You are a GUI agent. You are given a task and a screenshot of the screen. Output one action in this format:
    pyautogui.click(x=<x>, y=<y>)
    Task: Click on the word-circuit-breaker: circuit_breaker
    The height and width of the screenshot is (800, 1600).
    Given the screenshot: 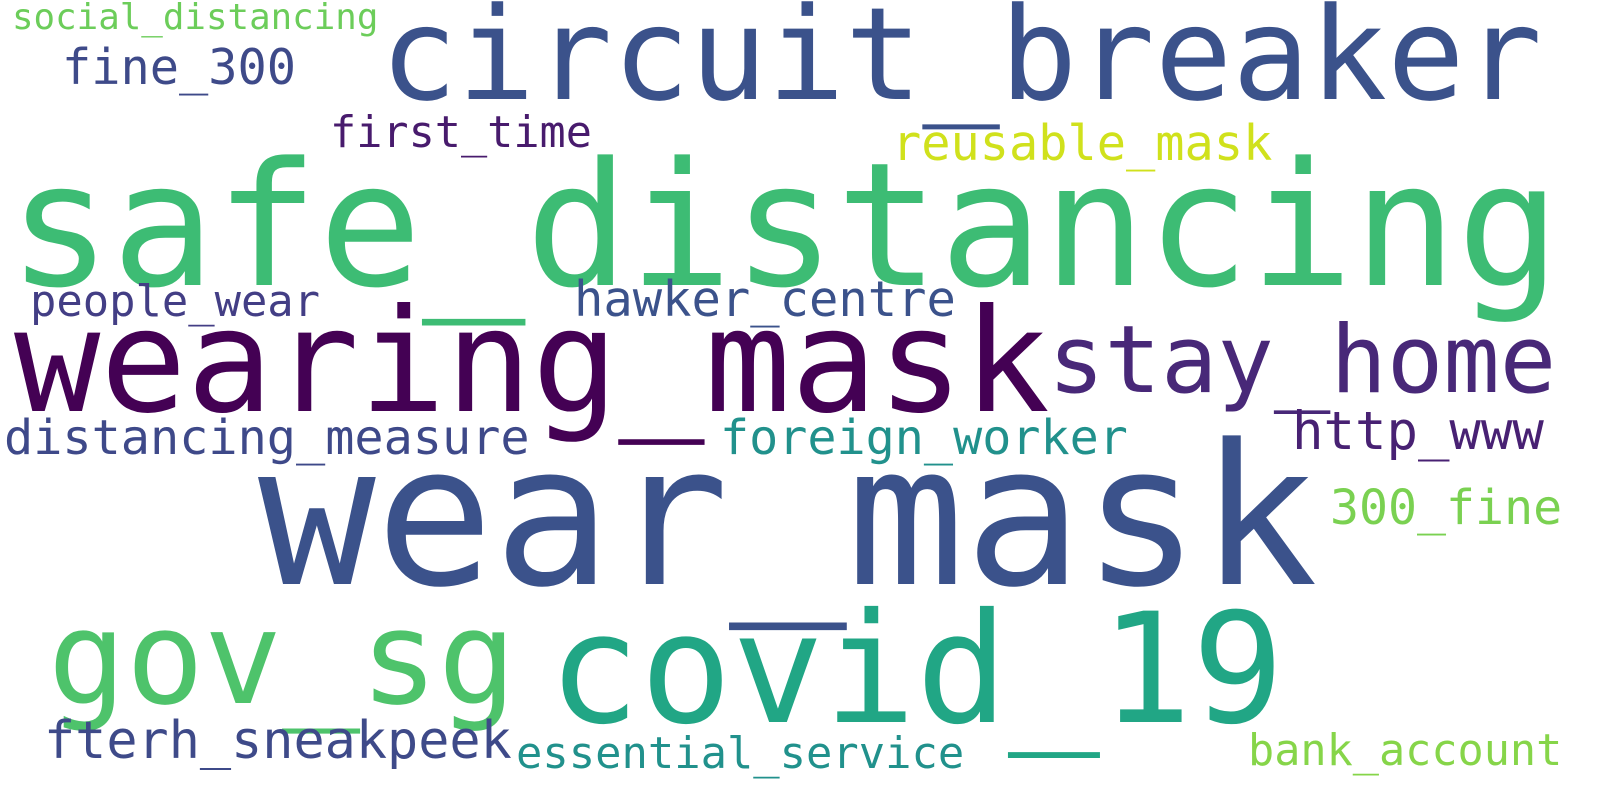 What is the action you would take?
    pyautogui.click(x=961, y=65)
    